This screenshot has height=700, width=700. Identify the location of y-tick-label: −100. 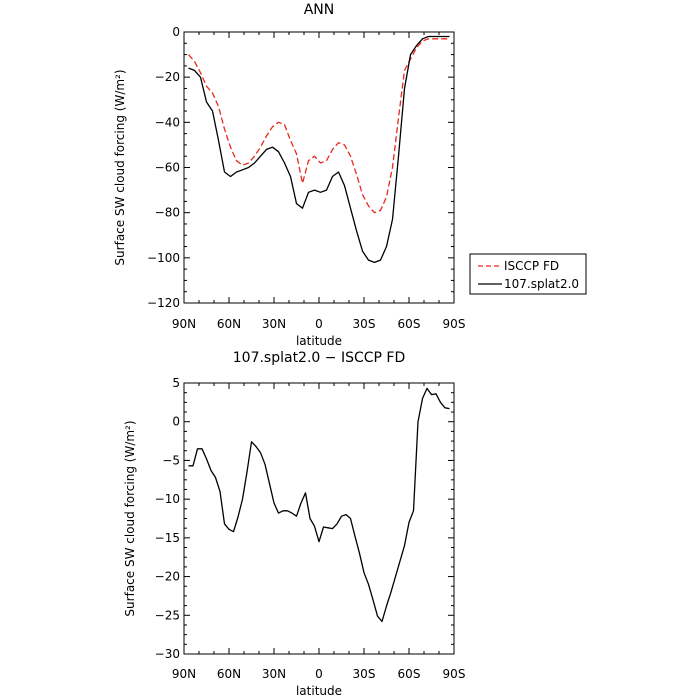
(163, 258).